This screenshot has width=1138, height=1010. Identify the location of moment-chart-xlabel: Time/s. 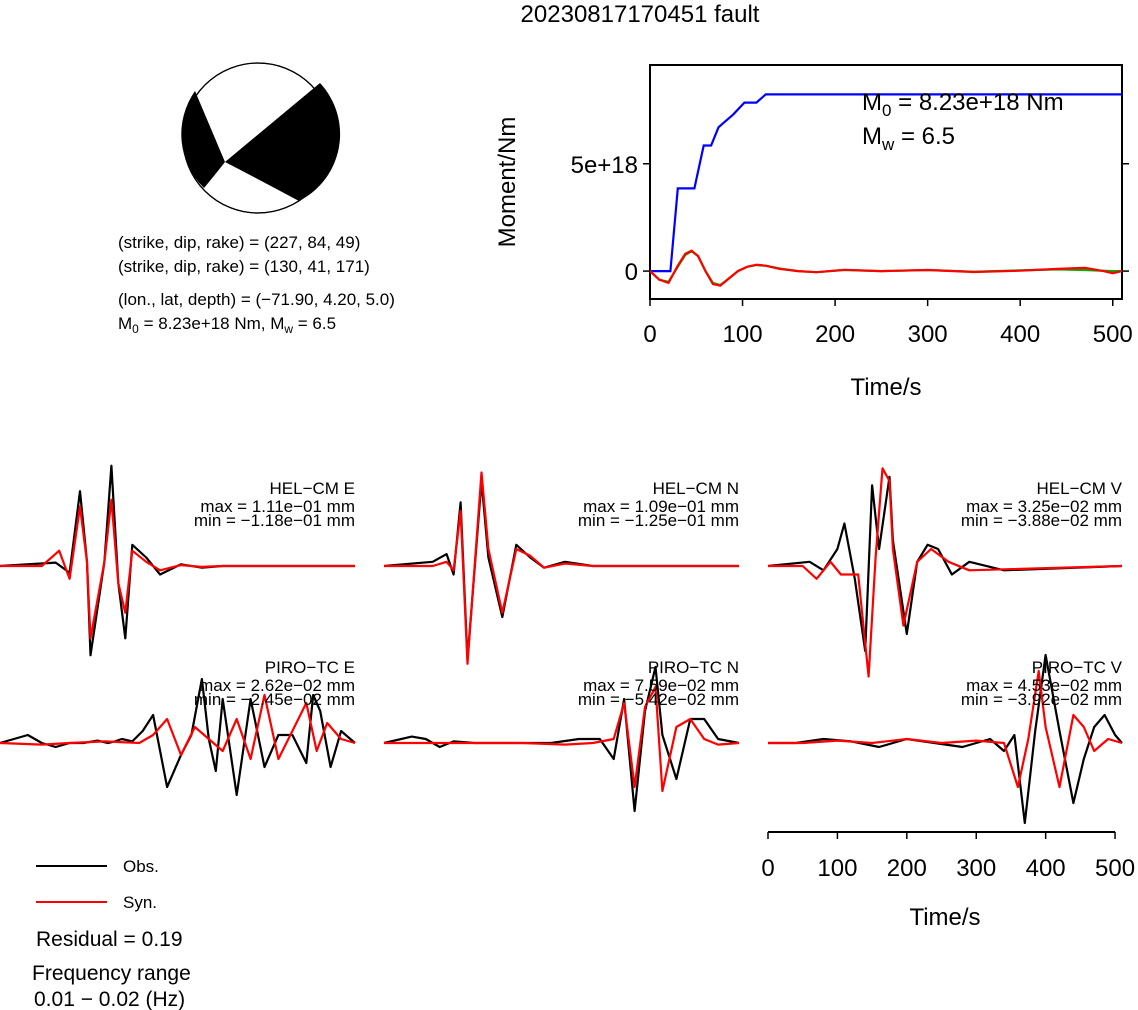
(885, 387).